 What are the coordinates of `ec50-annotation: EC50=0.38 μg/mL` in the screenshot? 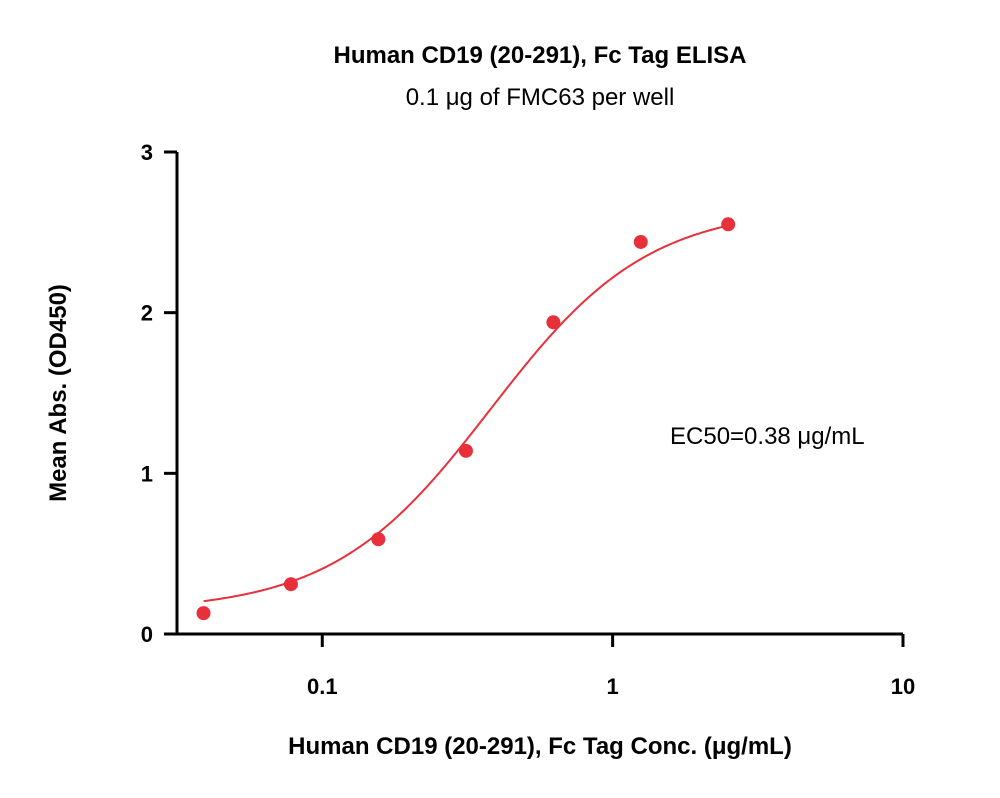 It's located at (767, 436).